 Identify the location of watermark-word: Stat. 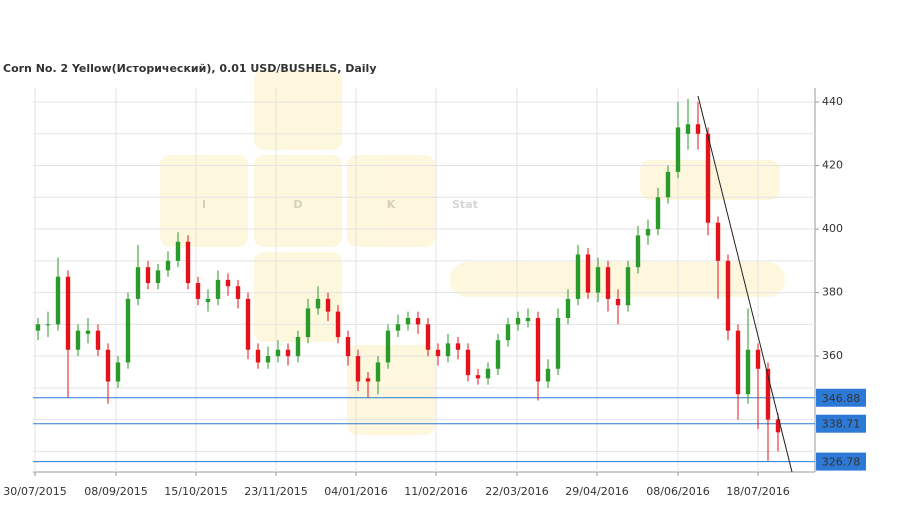
(465, 204).